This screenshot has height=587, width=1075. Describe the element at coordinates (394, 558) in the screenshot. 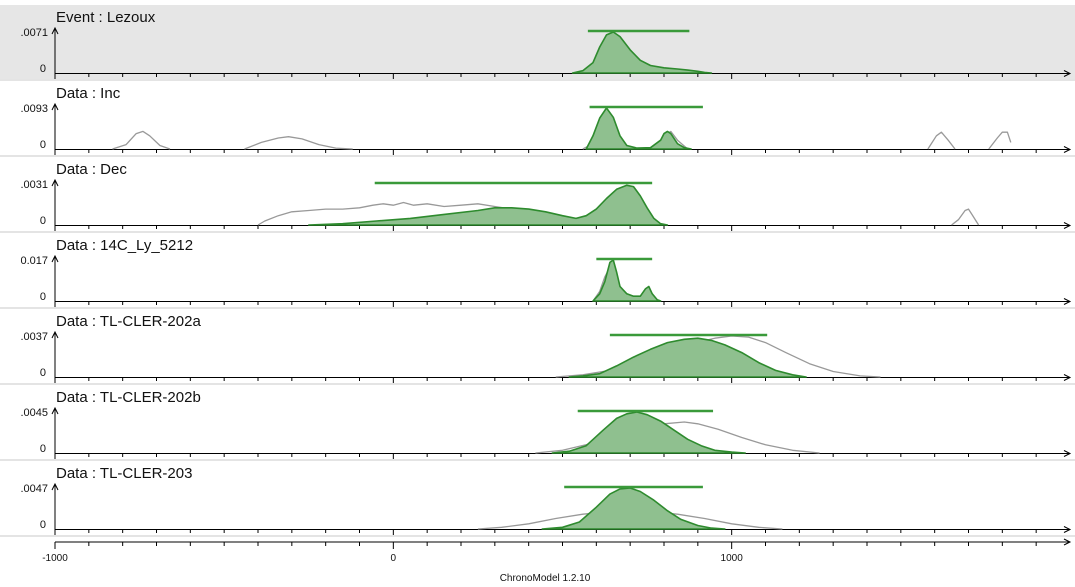

I see `x-tick-label: 0` at that location.